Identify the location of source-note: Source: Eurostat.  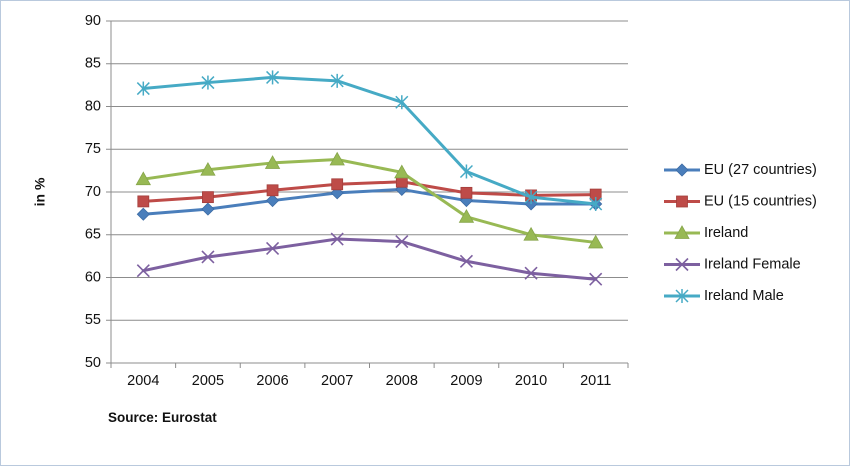
(162, 417).